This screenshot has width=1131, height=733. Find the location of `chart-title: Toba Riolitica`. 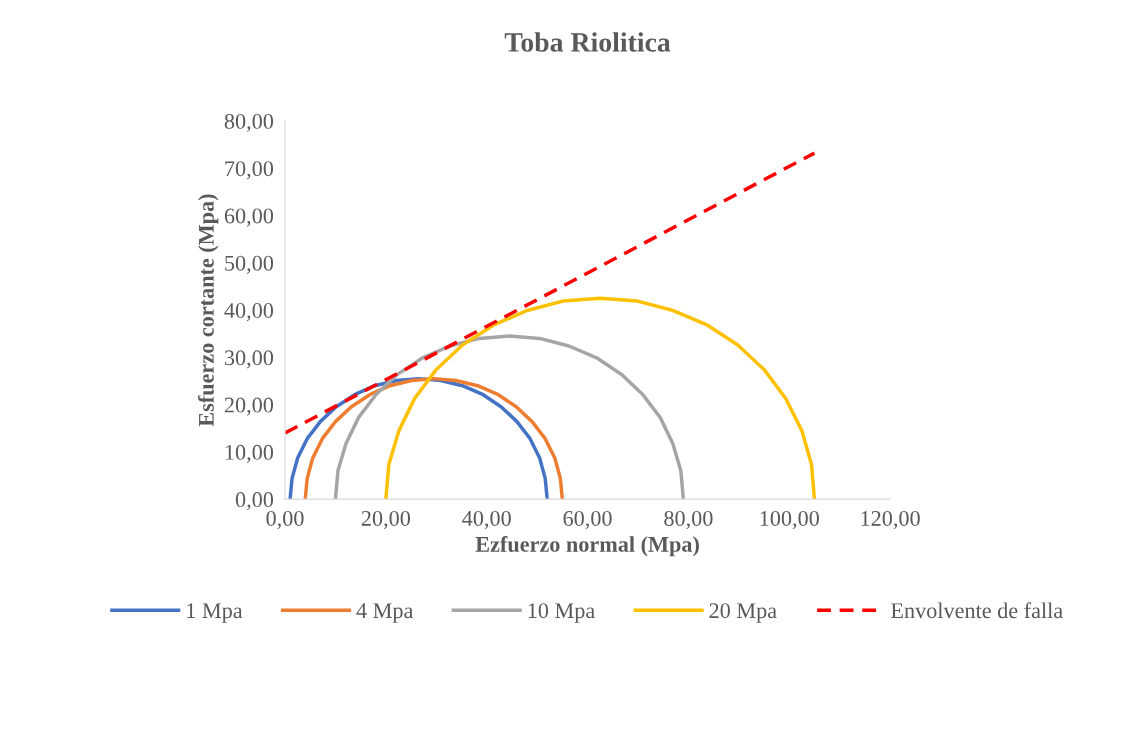

chart-title: Toba Riolitica is located at coordinates (587, 42).